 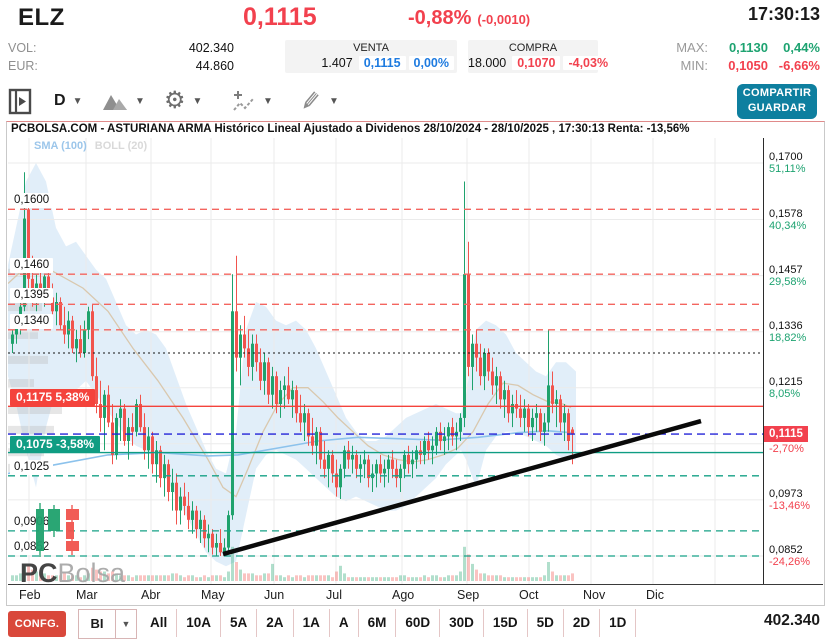 What do you see at coordinates (21, 383) in the screenshot?
I see `volume-profile-bar` at bounding box center [21, 383].